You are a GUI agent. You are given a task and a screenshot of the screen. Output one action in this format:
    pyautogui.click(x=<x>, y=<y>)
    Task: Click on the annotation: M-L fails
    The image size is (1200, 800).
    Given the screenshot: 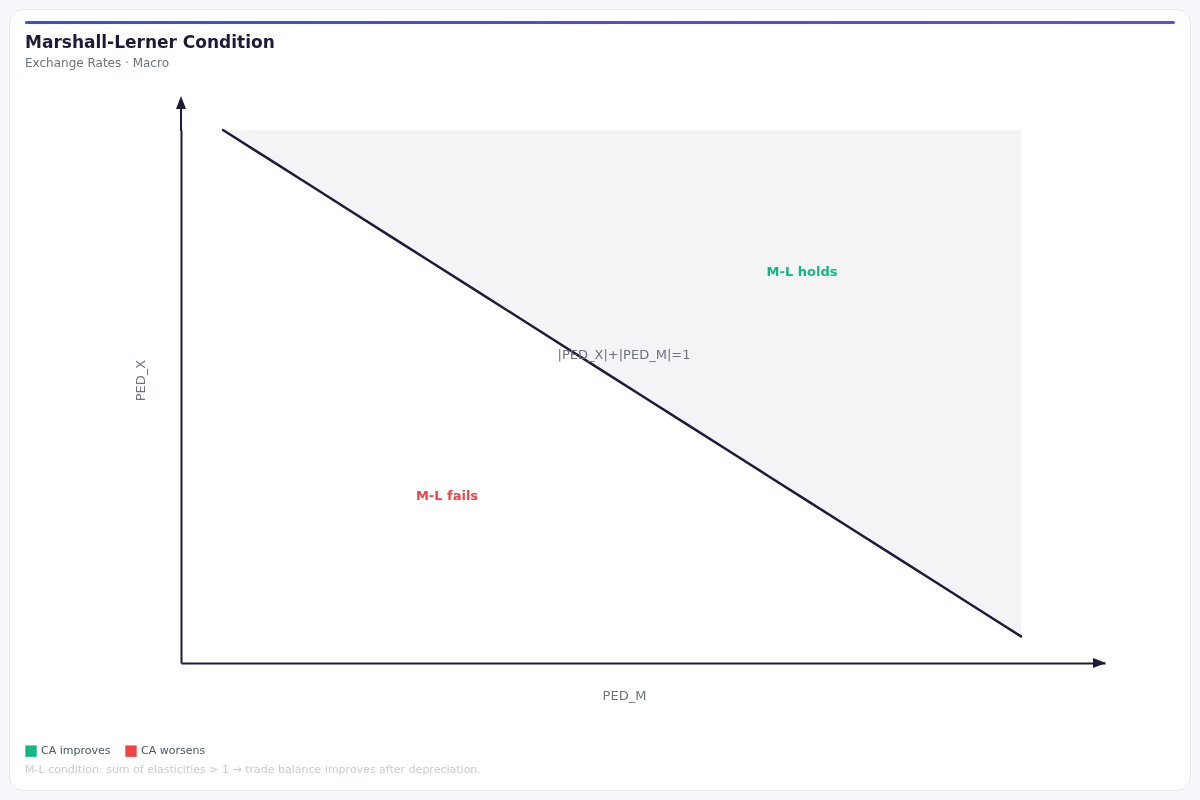 What is the action you would take?
    pyautogui.click(x=447, y=495)
    